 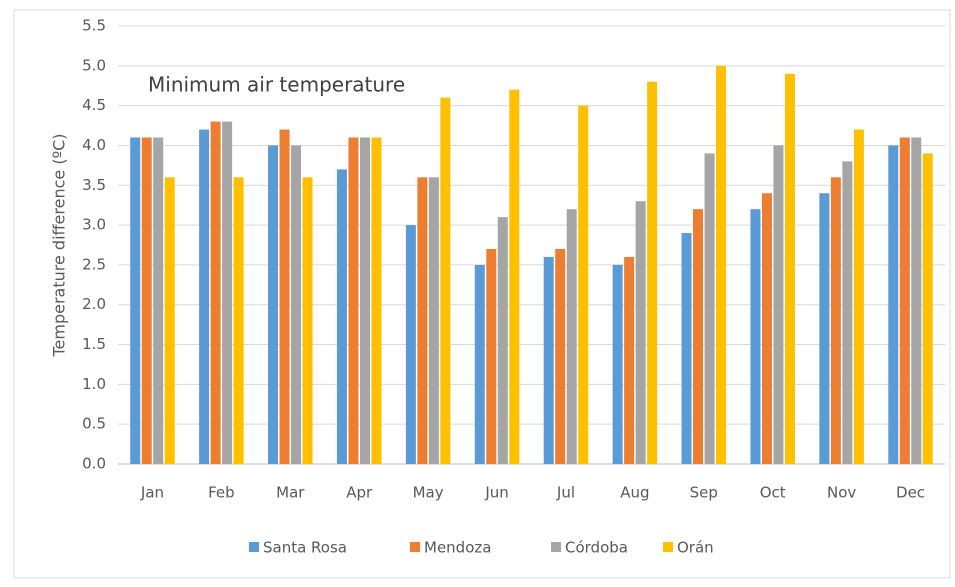 What do you see at coordinates (152, 493) in the screenshot?
I see `x-tick-label: Jan` at bounding box center [152, 493].